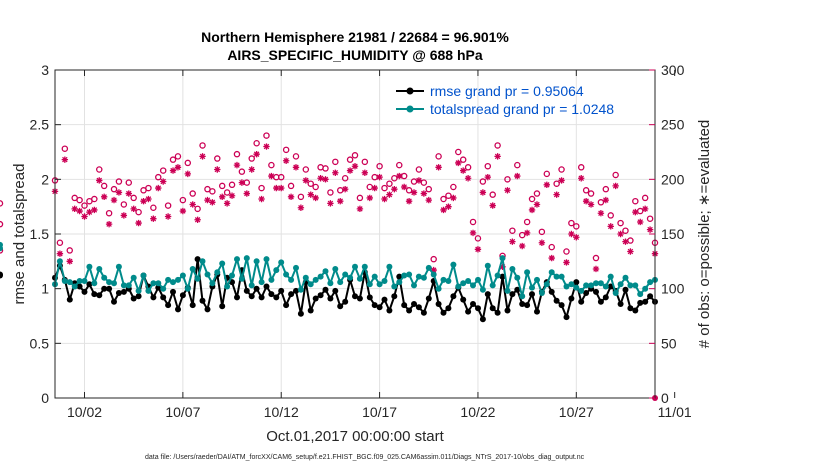 The width and height of the screenshot is (830, 470). What do you see at coordinates (410, 109) in the screenshot?
I see `legend-totalspread-marker` at bounding box center [410, 109].